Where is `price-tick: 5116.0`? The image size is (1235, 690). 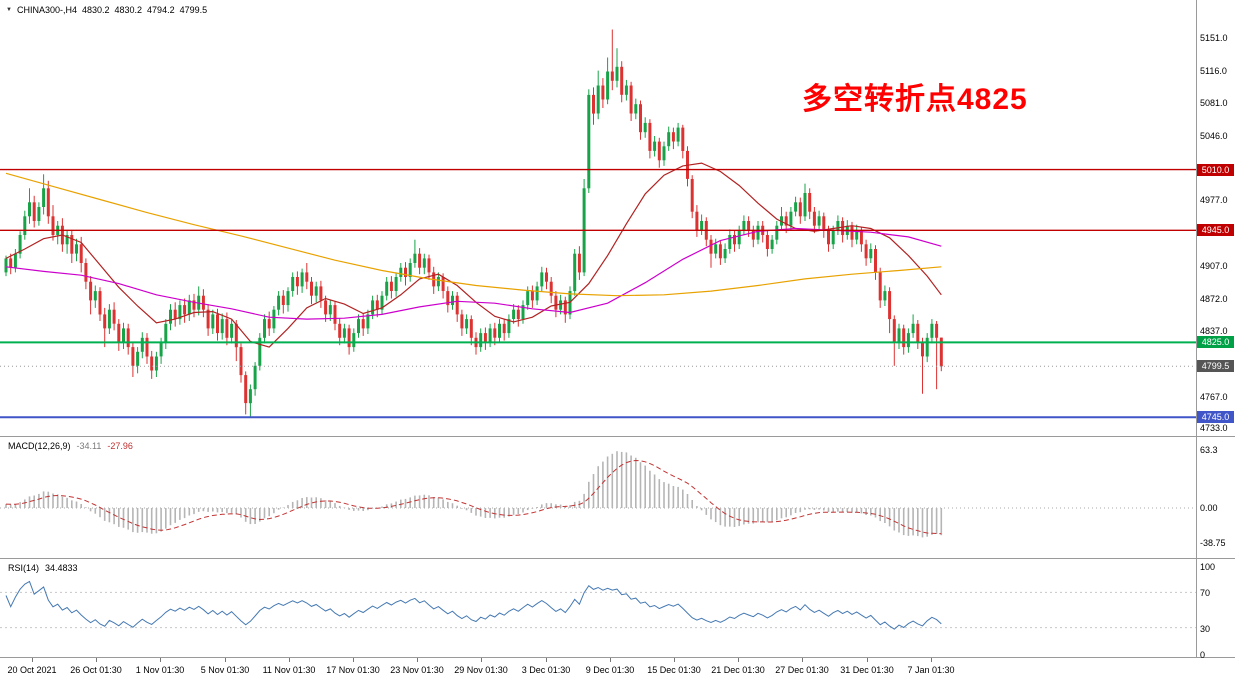 price-tick: 5116.0 is located at coordinates (1213, 71).